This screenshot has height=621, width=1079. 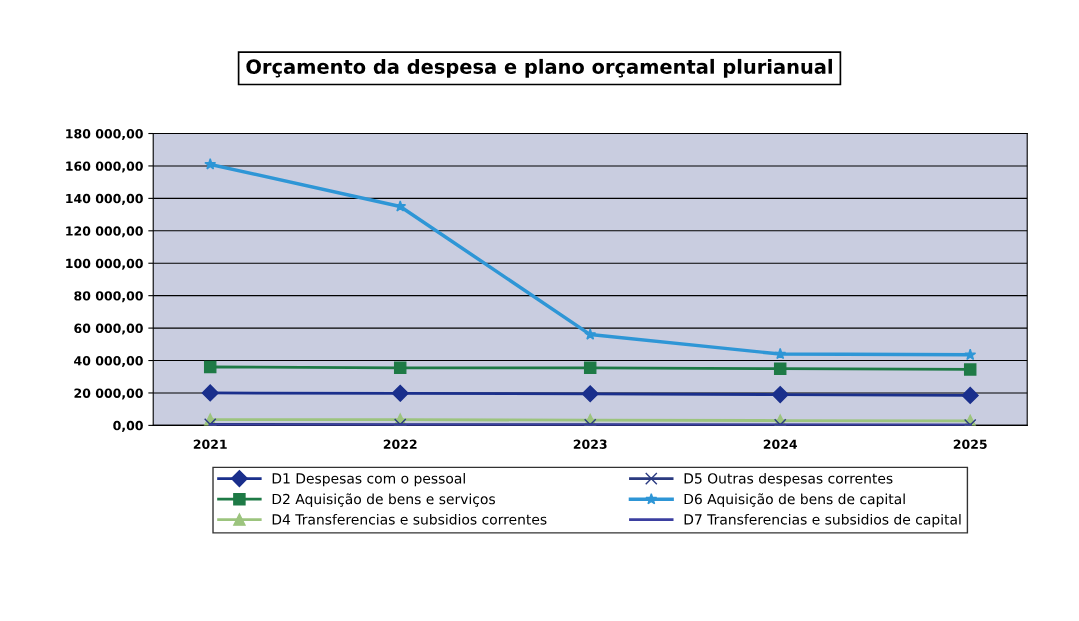 I want to click on y-tick-label: 0,00, so click(x=128, y=426).